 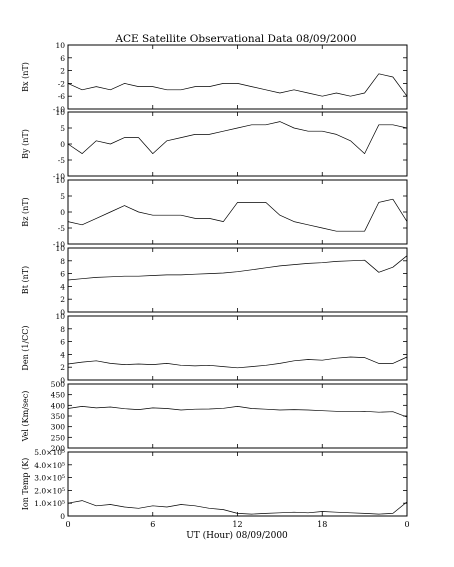 What do you see at coordinates (49, 465) in the screenshot?
I see `y-tick-label: 4.0×10⁵` at bounding box center [49, 465].